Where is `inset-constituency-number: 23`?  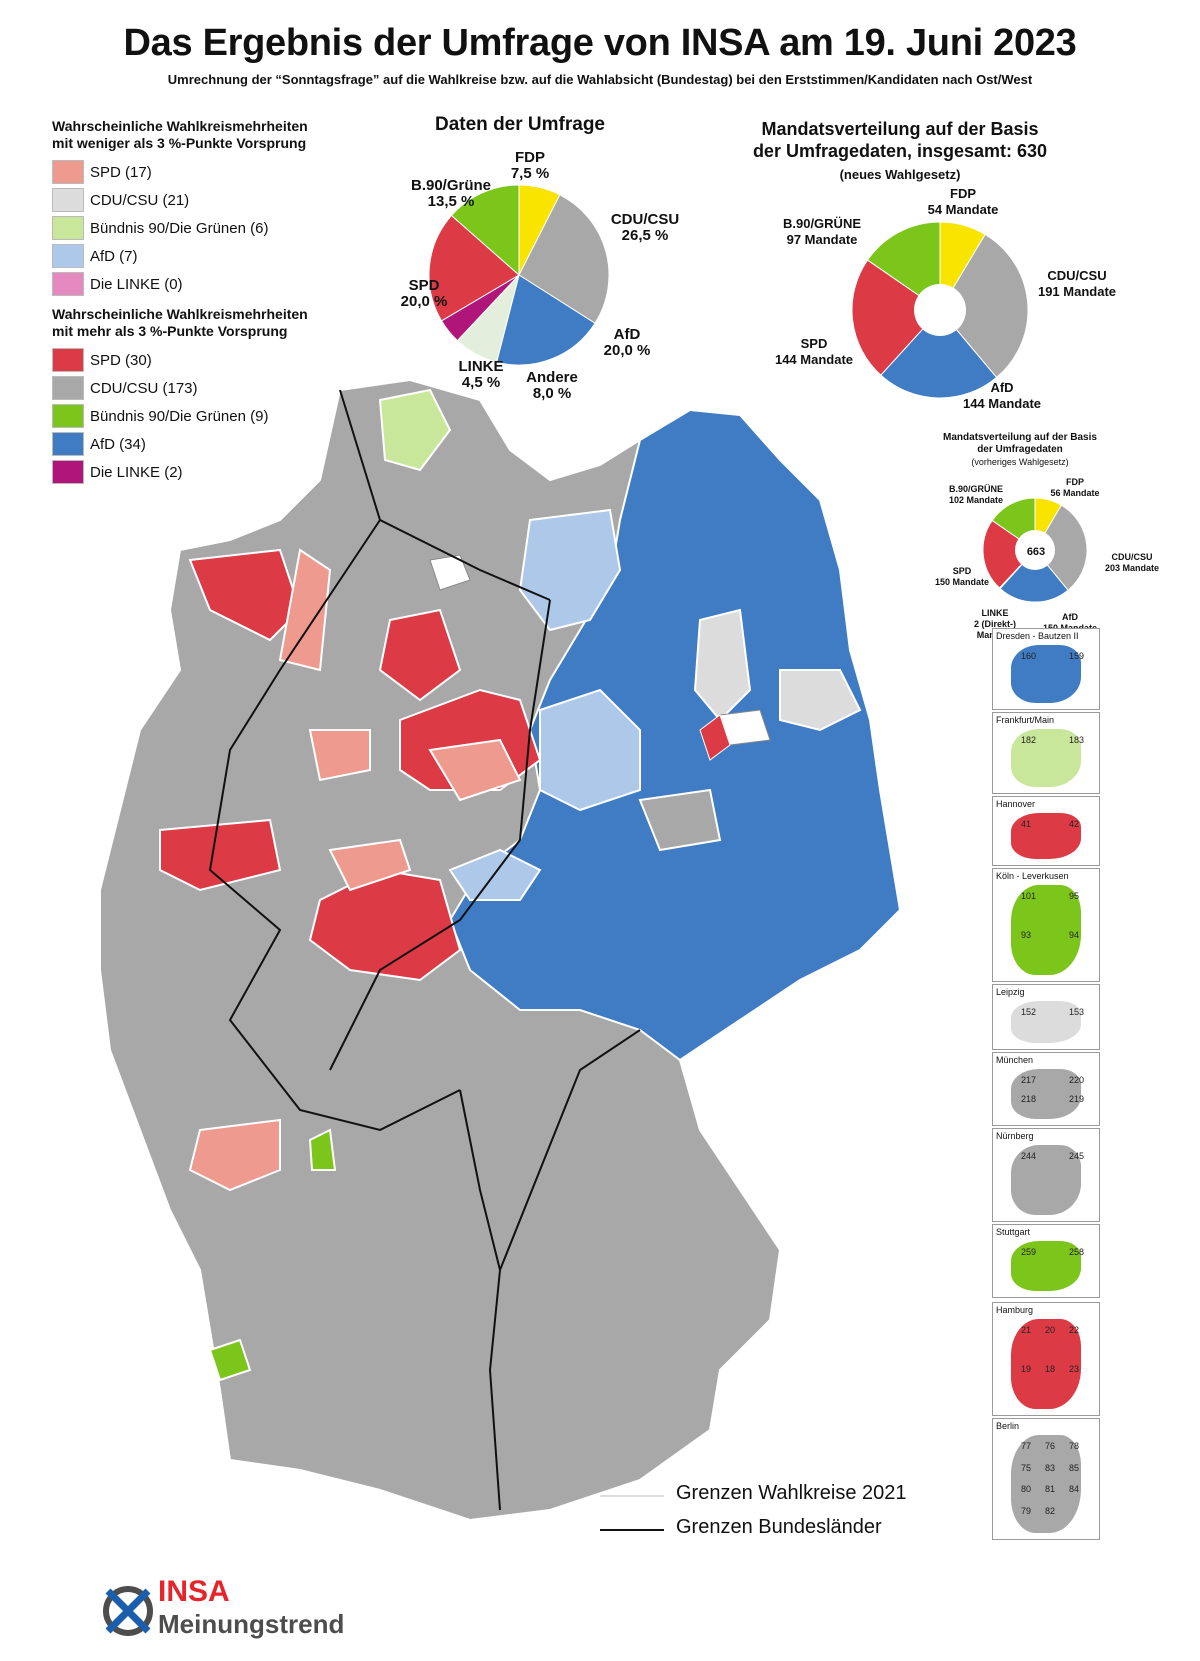 inset-constituency-number: 23 is located at coordinates (1074, 1369).